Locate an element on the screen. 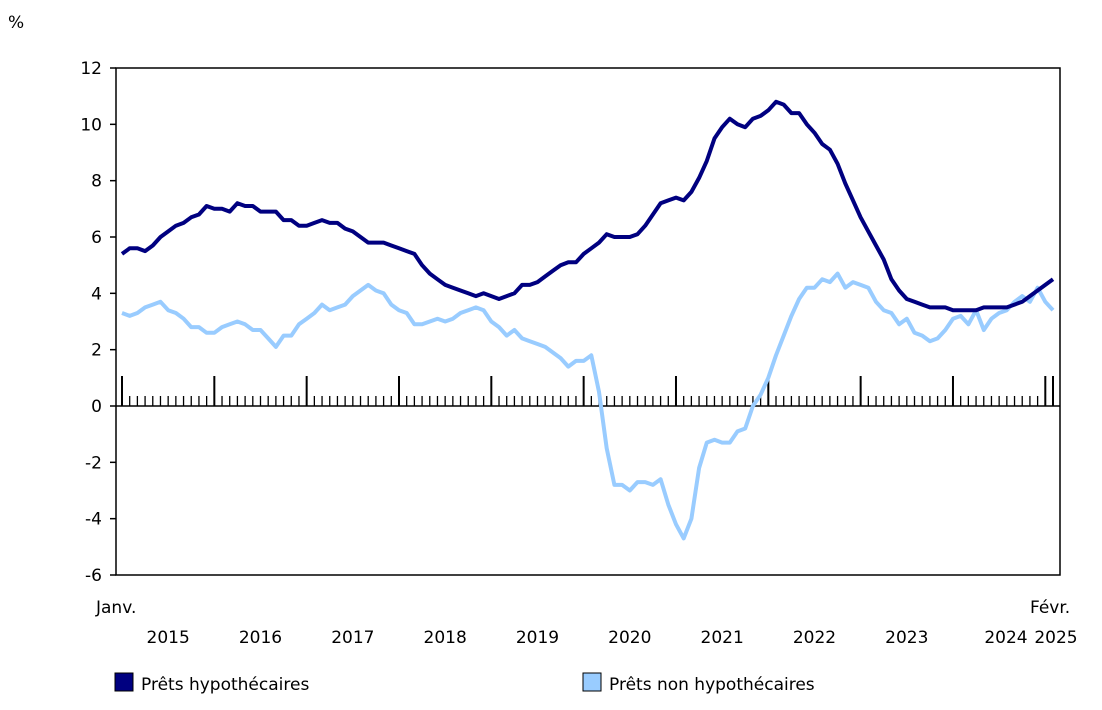 The image size is (1102, 710). x-year-label: 2017 is located at coordinates (352, 638).